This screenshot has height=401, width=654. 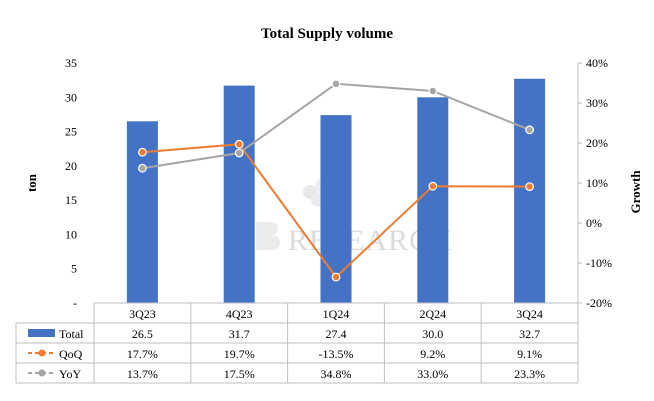 I want to click on bar-total-4q23, so click(x=239, y=194).